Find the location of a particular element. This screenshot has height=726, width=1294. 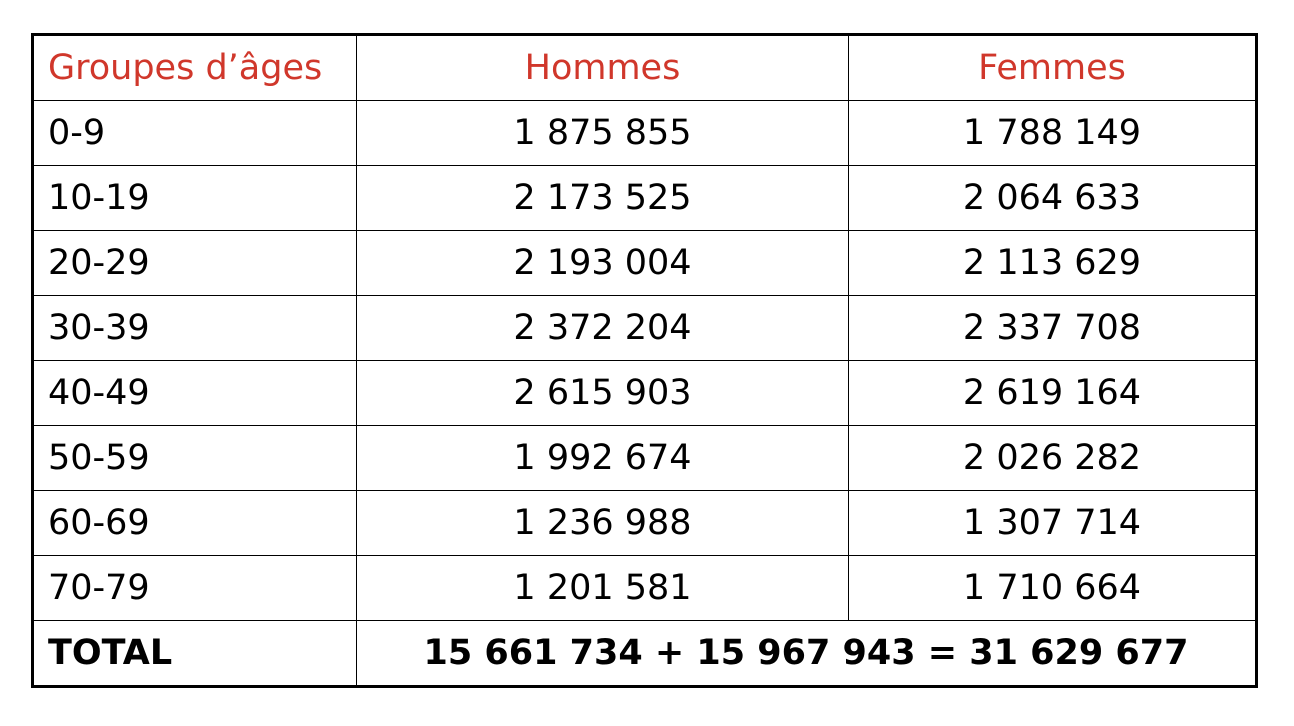

total-value: 15 661 734 + 15 967 943 = 31 629 677 is located at coordinates (806, 653).